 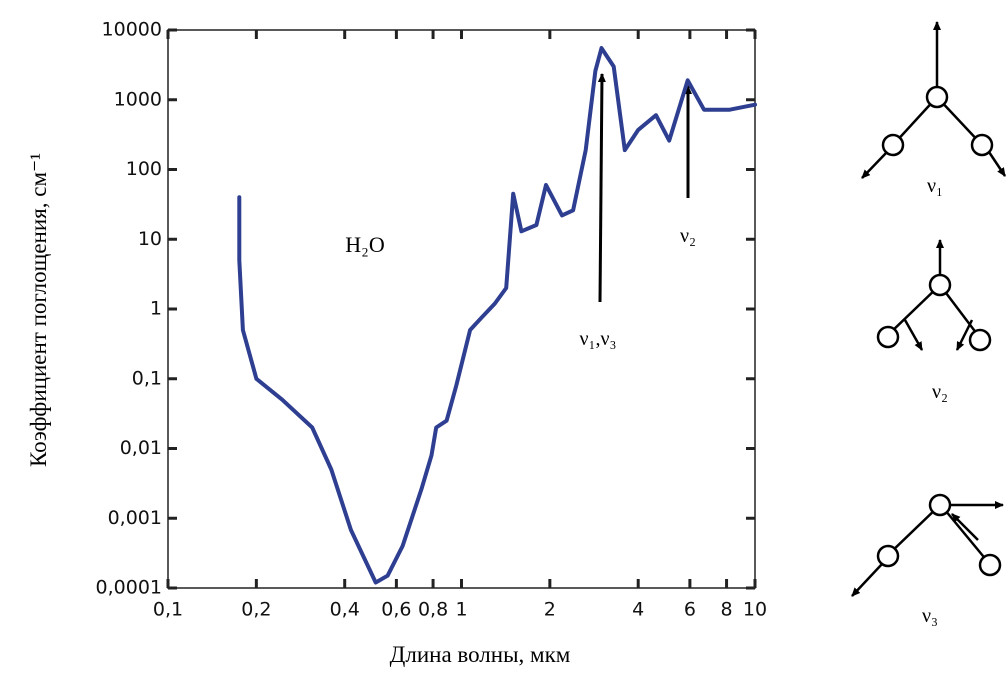 I want to click on x-tick-label: 4, so click(x=638, y=610).